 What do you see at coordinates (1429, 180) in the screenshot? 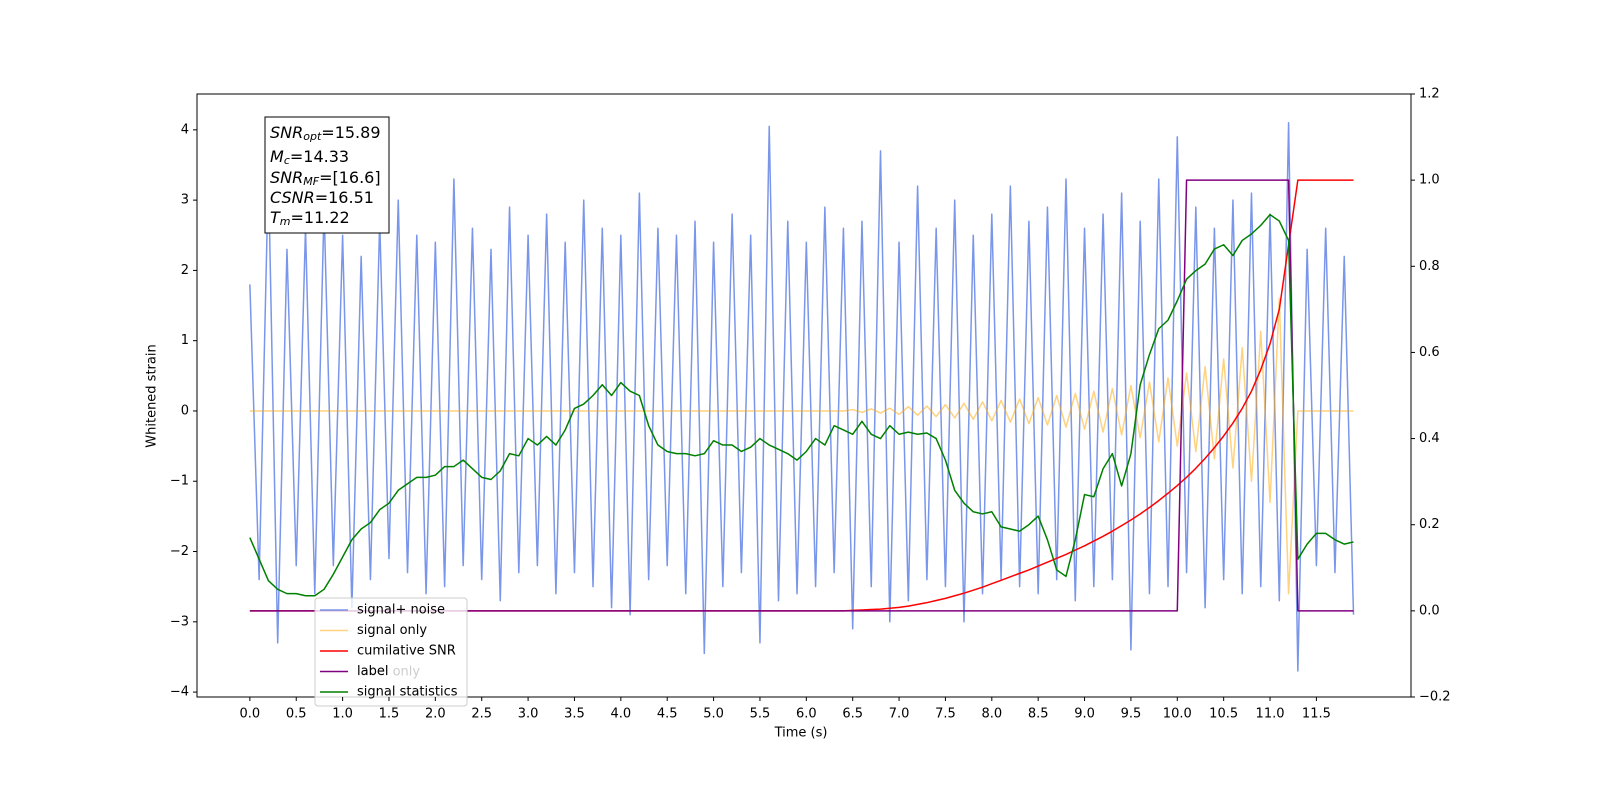
I see `y2-tick-label: 1.0` at bounding box center [1429, 180].